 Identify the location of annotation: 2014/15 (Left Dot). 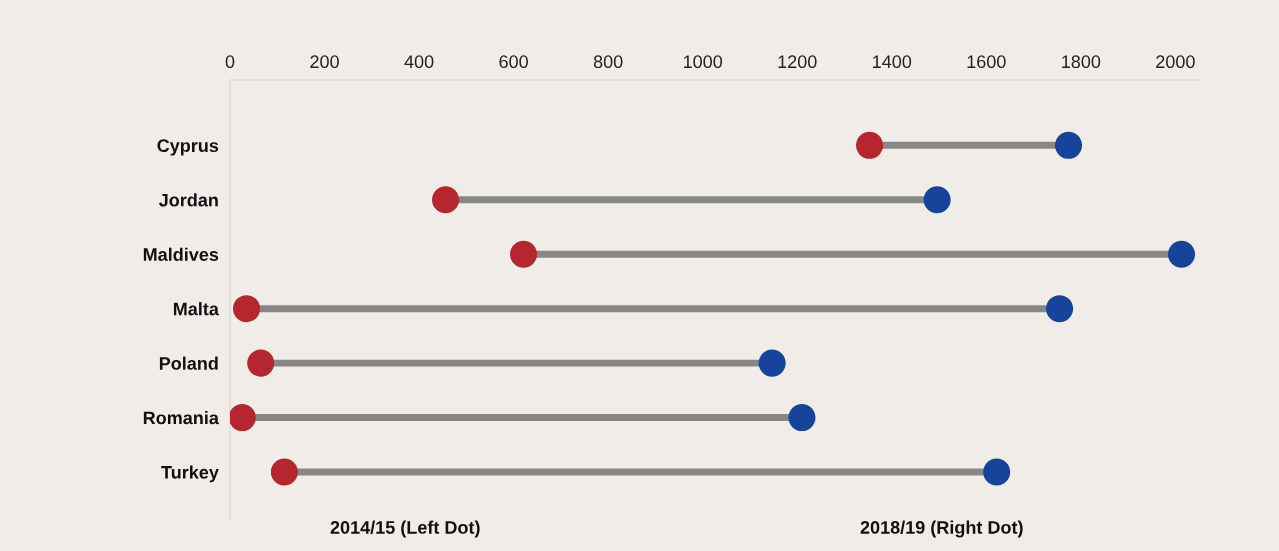
(405, 529).